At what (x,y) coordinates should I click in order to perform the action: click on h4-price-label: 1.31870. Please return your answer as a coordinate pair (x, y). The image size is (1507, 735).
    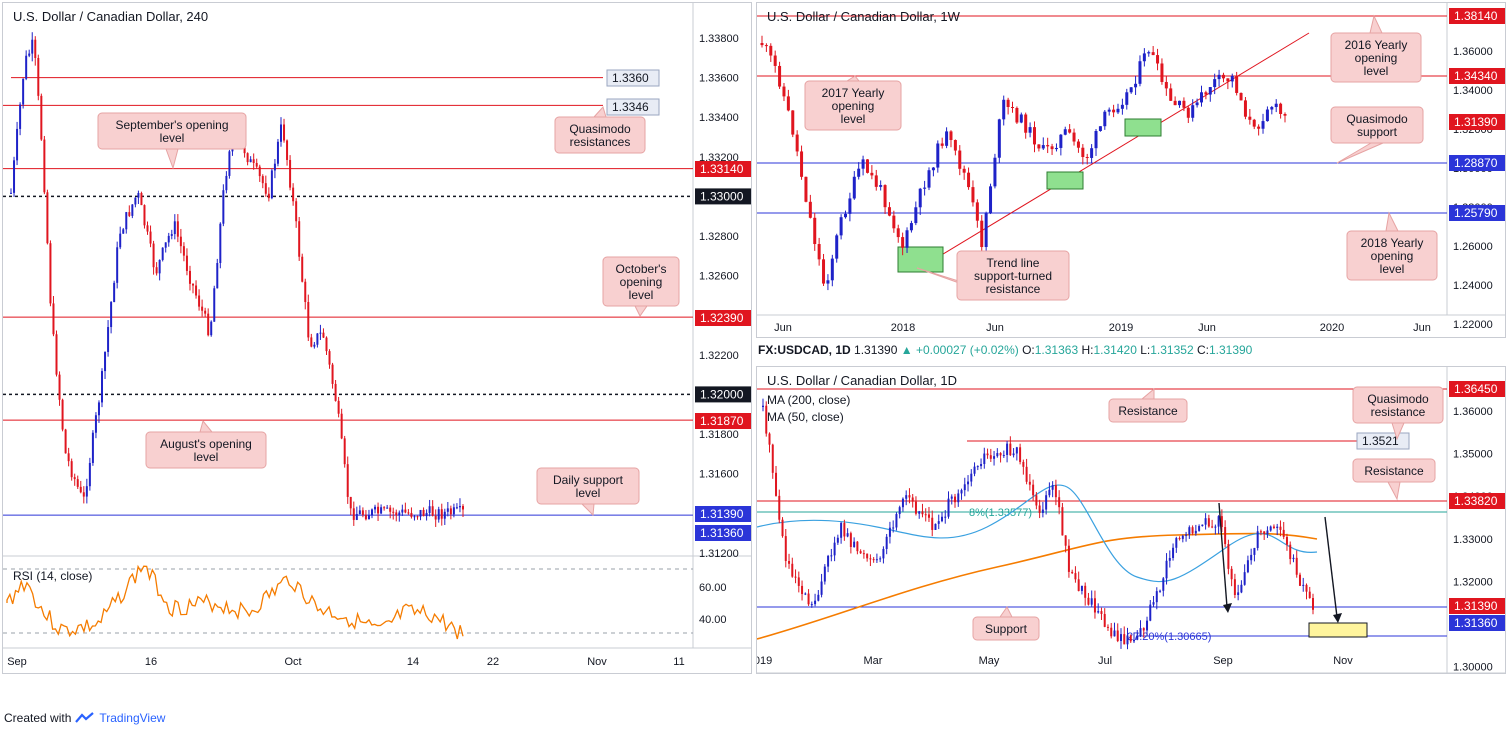
    Looking at the image, I should click on (722, 421).